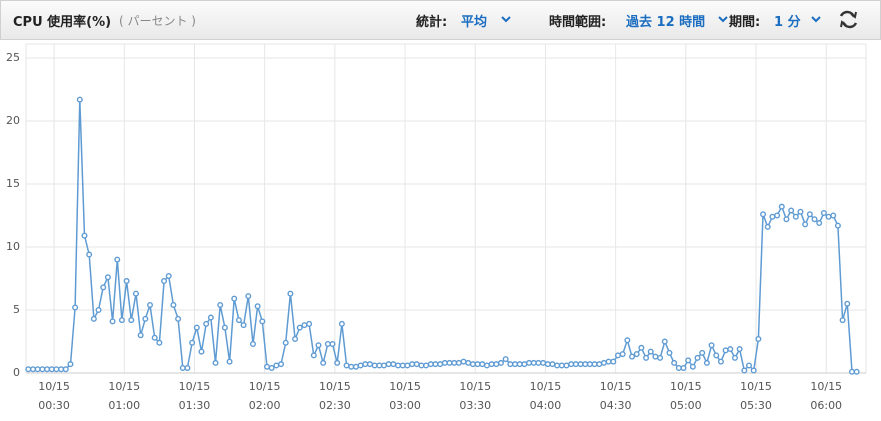  What do you see at coordinates (405, 405) in the screenshot?
I see `x-tick-label-line: 03:00` at bounding box center [405, 405].